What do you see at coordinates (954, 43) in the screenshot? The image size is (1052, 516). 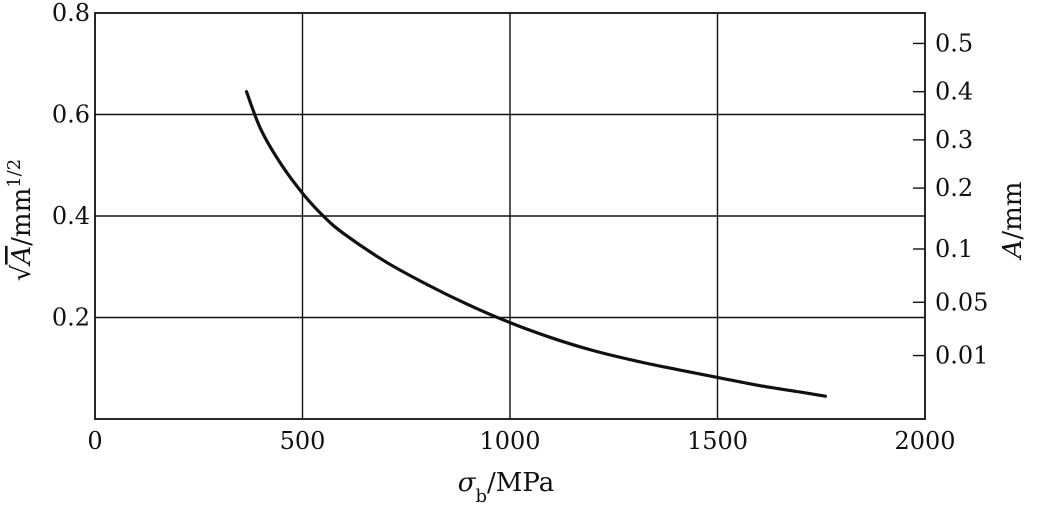 I see `y2-tick-label: 0.5` at bounding box center [954, 43].